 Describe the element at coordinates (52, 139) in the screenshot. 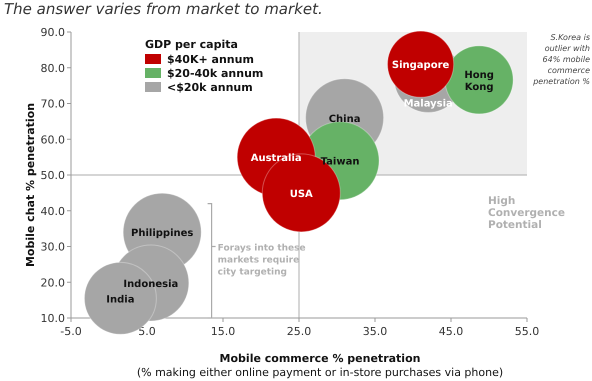

I see `y-tick-label: 60.0` at that location.